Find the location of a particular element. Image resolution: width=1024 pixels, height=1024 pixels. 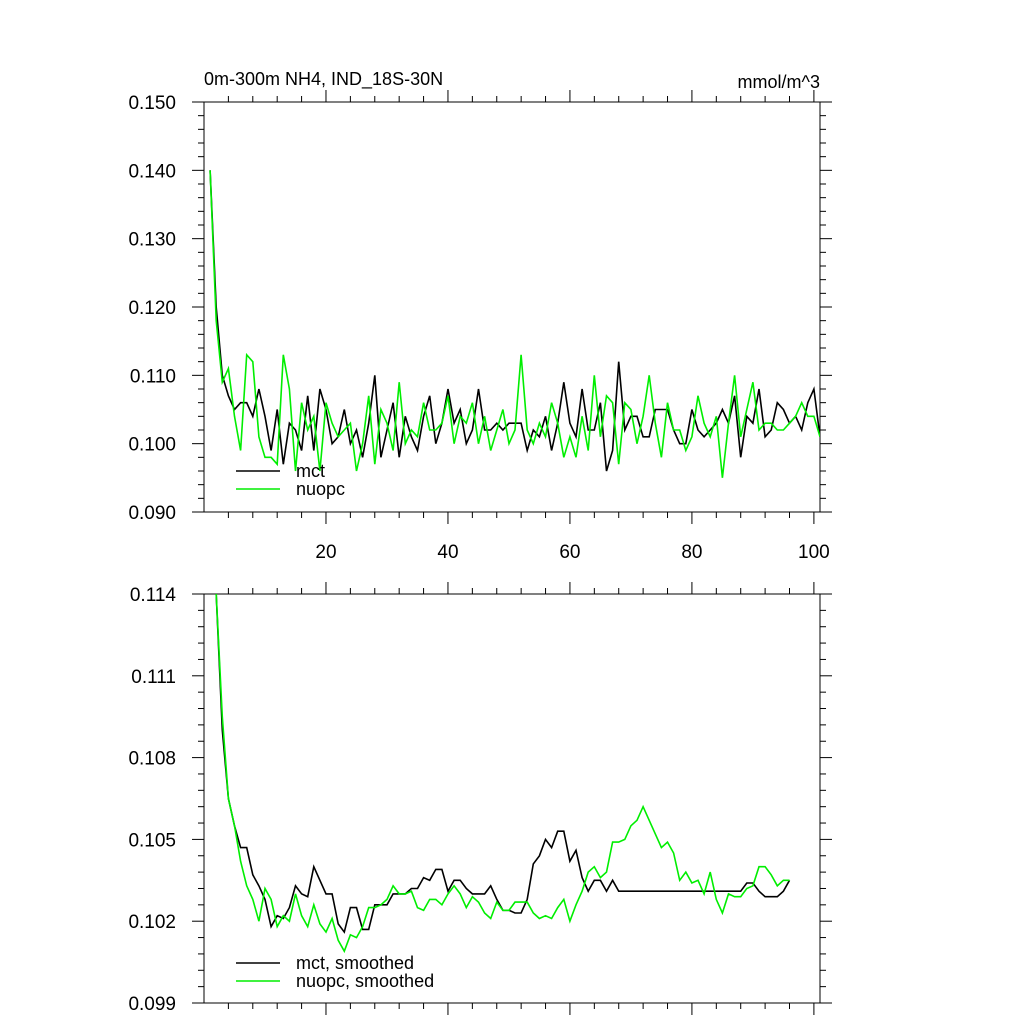

x-tick-label: 80 is located at coordinates (691, 552).